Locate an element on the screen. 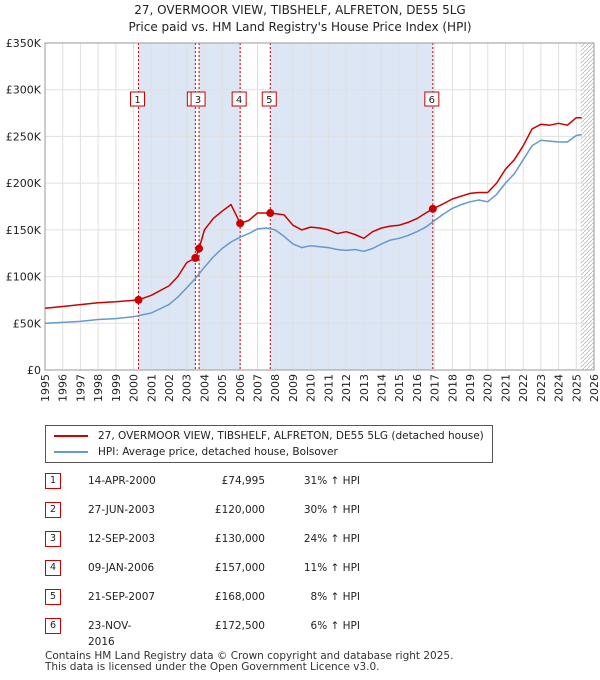 Image resolution: width=600 pixels, height=680 pixels. x-tick-label: 2016 is located at coordinates (417, 388).